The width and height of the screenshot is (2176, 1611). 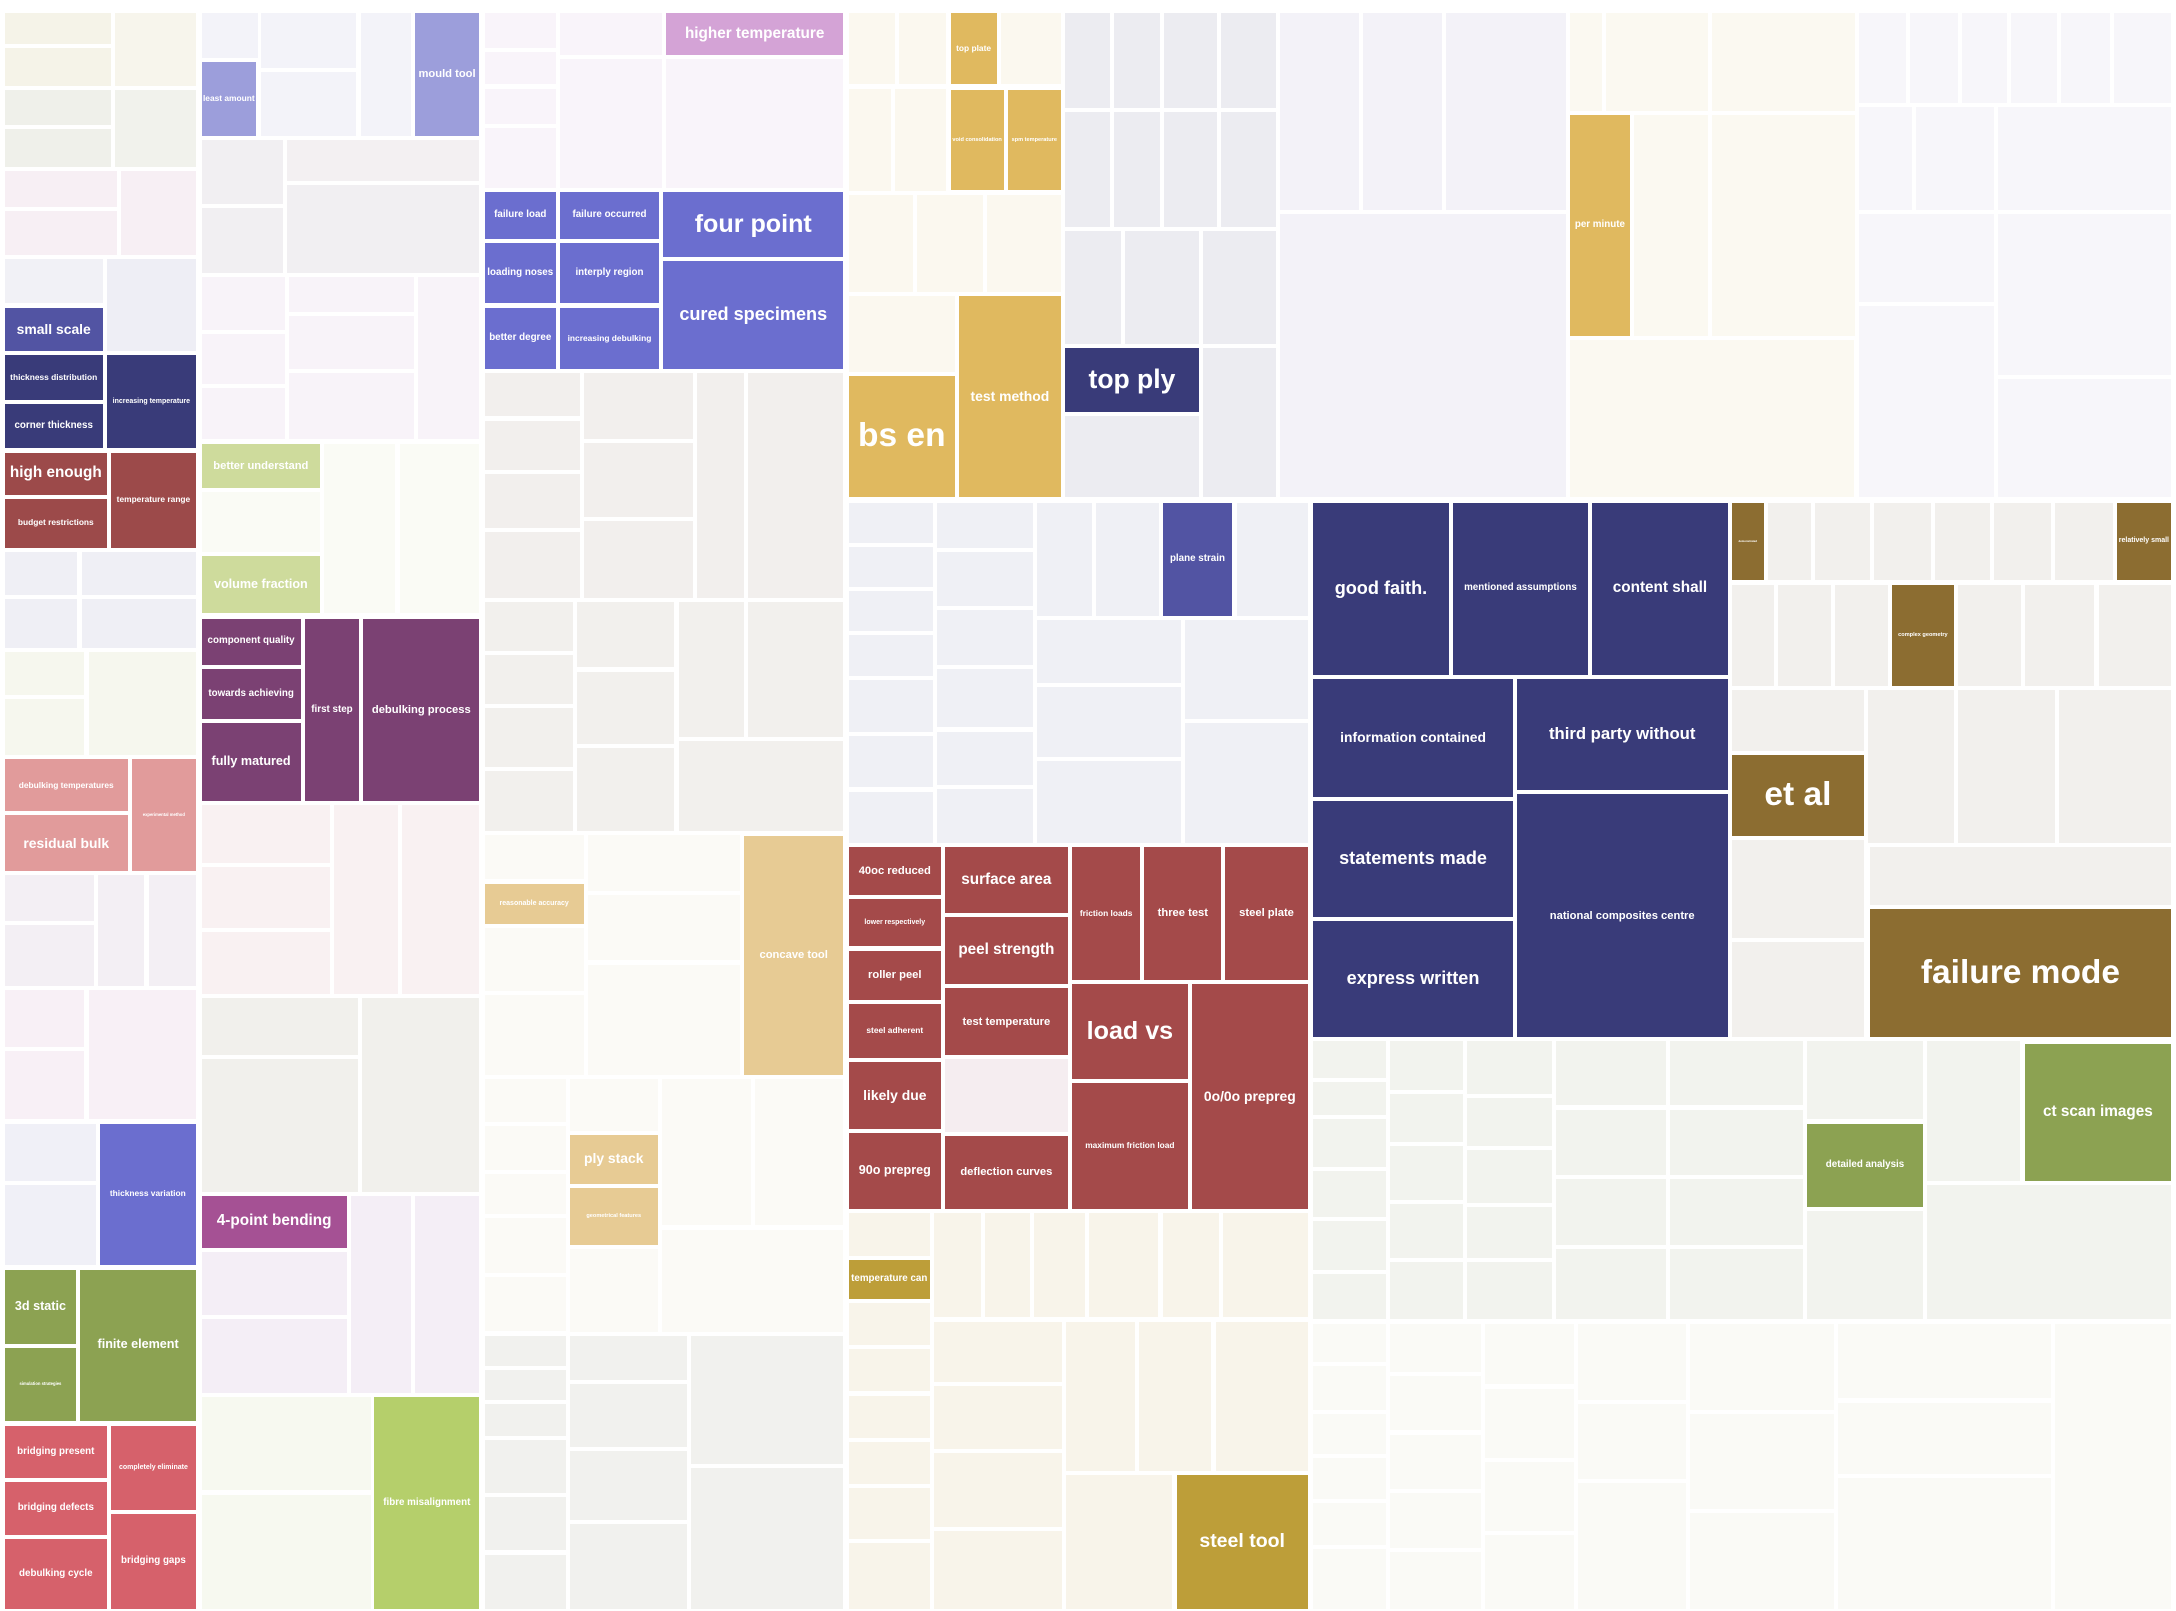 What do you see at coordinates (793, 955) in the screenshot?
I see `treemap-cell-concave-tool: concave tool` at bounding box center [793, 955].